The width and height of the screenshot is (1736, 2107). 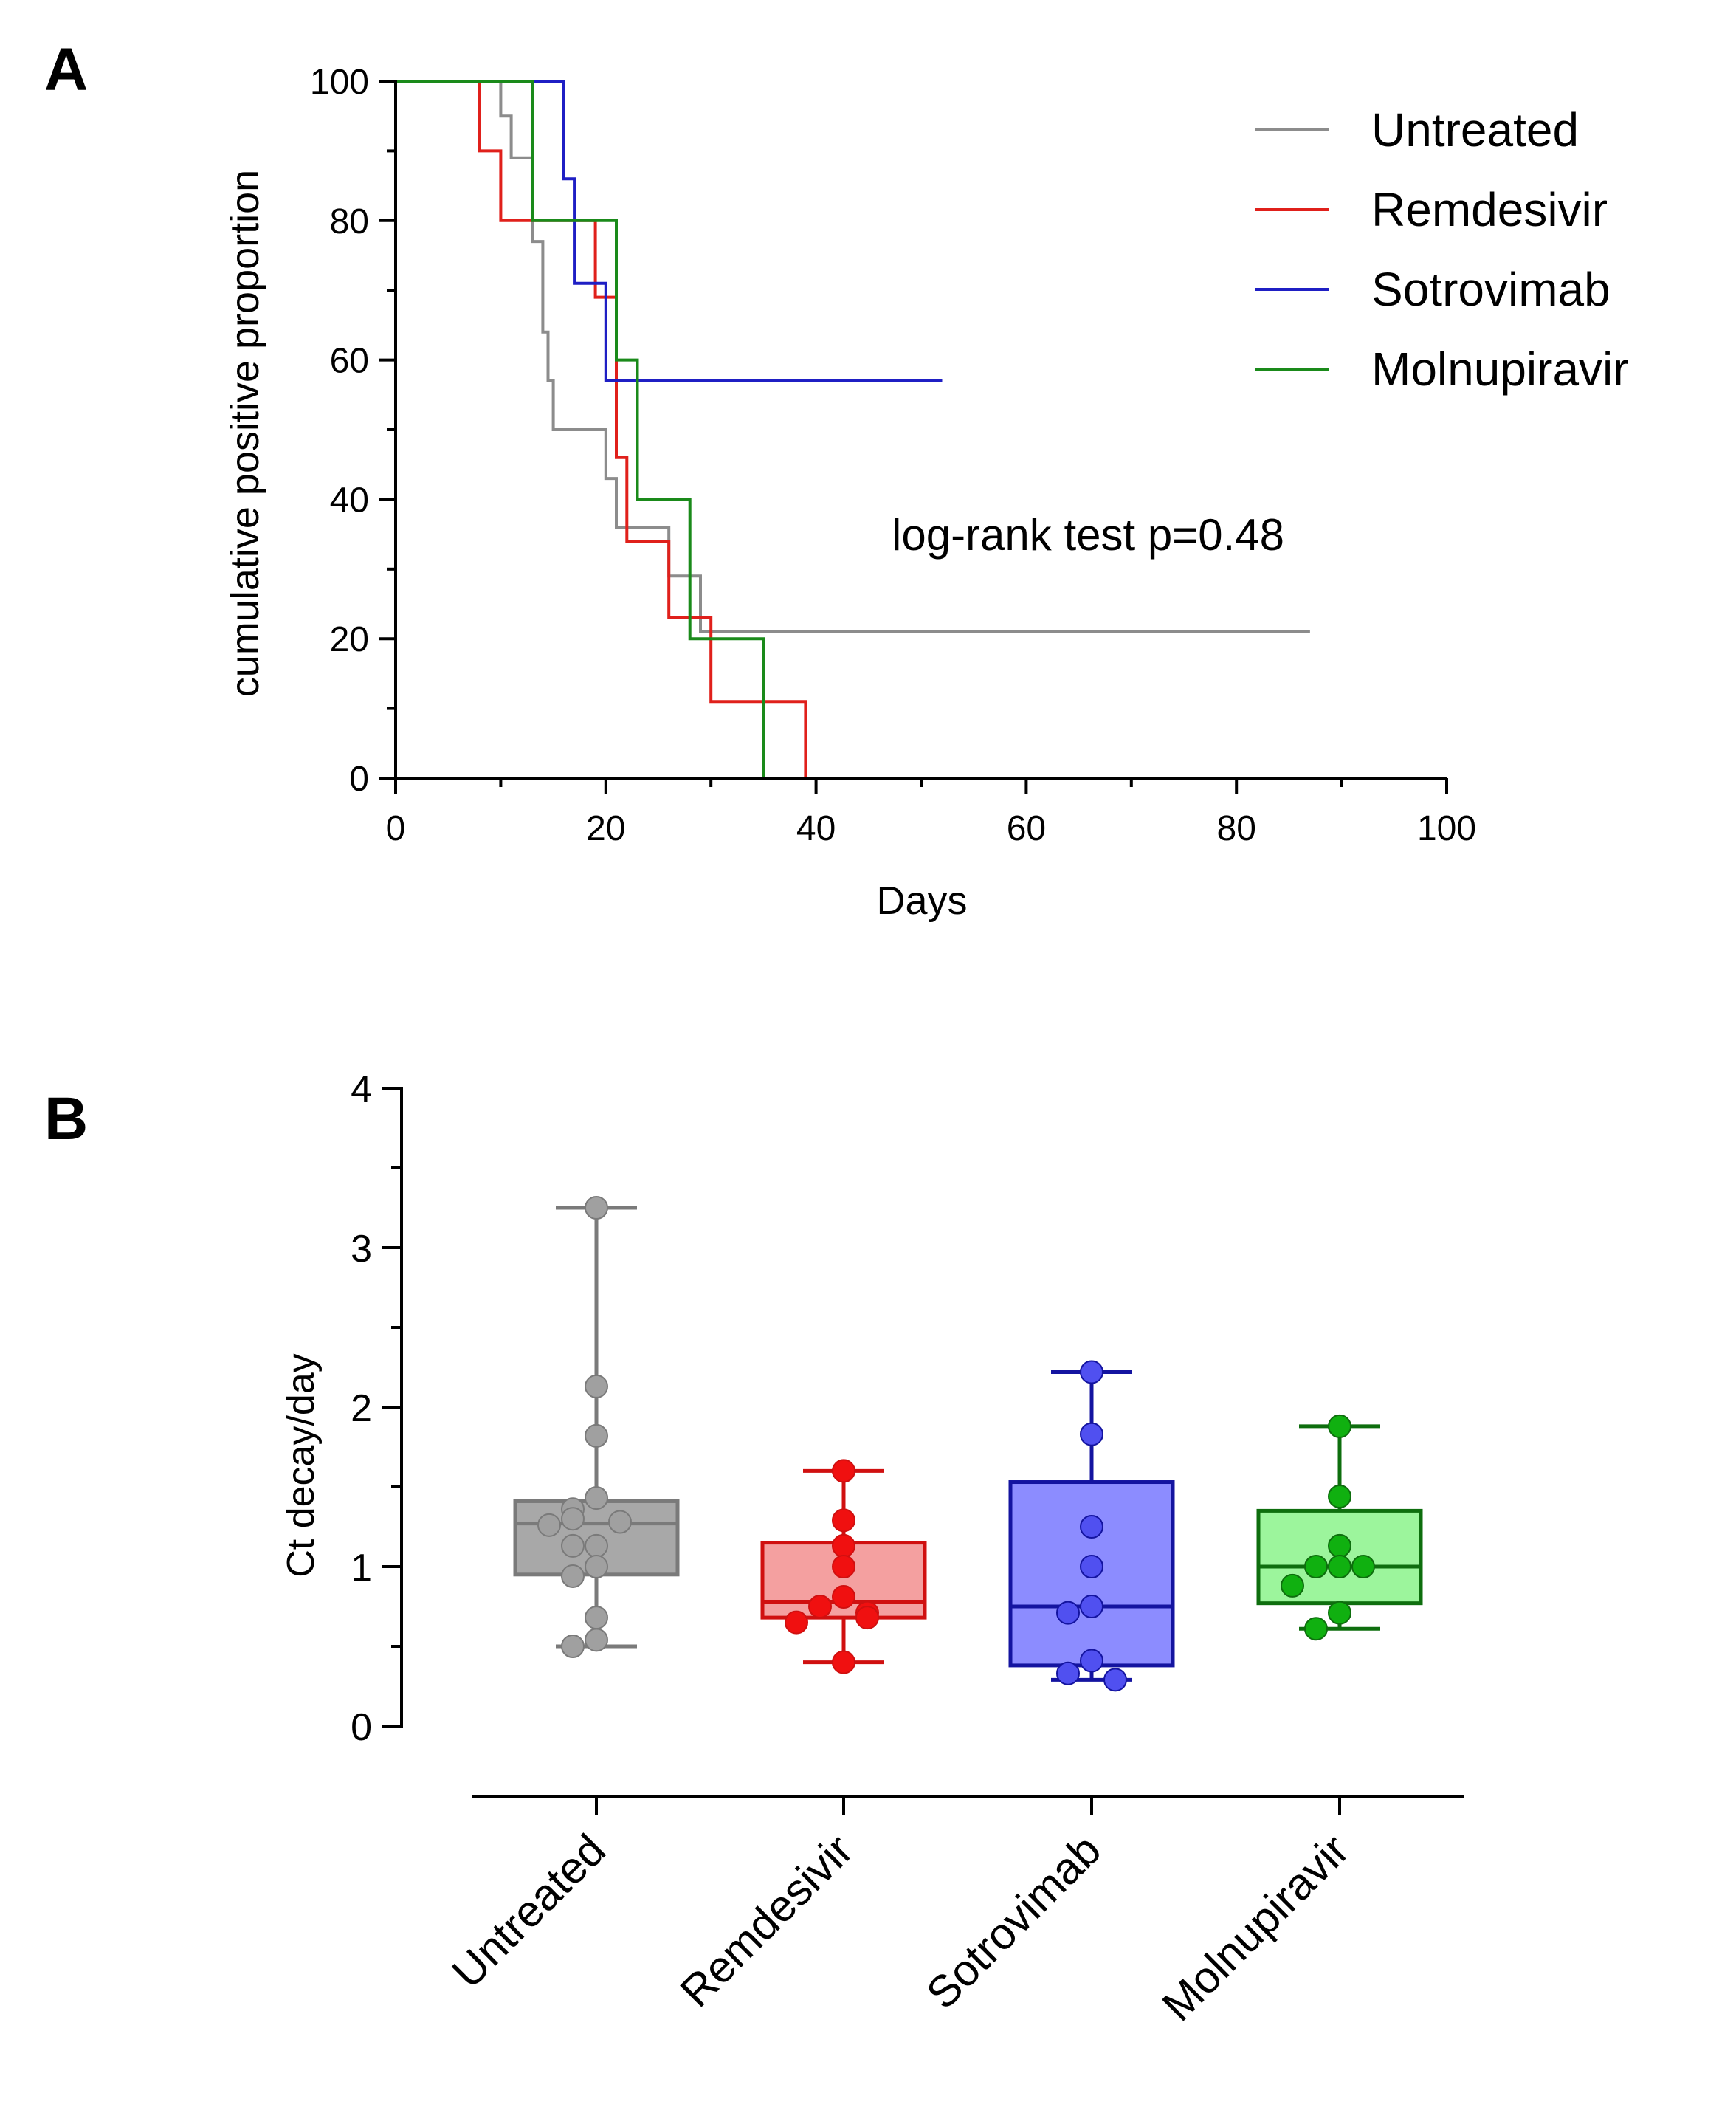 I want to click on legend-entry-molnupiravir: Molnupiravir, so click(x=1442, y=369).